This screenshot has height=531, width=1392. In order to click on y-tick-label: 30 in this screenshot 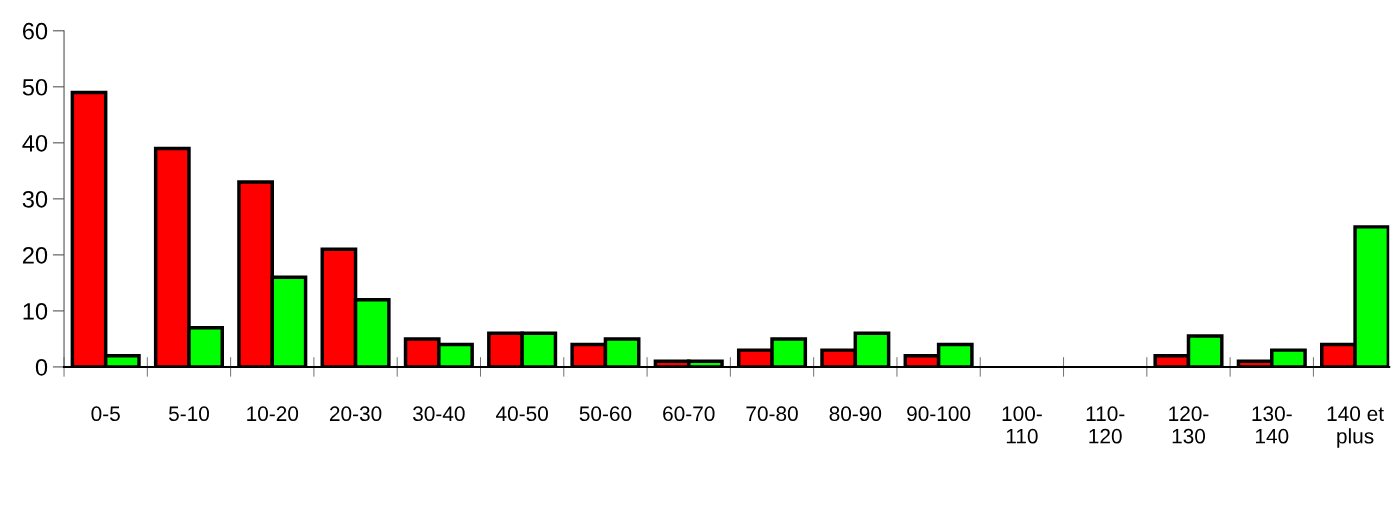, I will do `click(35, 199)`.